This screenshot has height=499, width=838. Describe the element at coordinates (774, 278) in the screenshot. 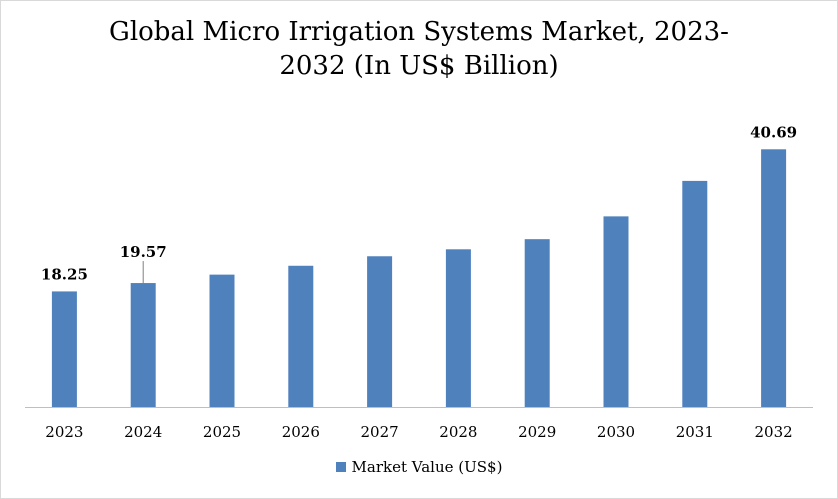

I see `bar-2032` at that location.